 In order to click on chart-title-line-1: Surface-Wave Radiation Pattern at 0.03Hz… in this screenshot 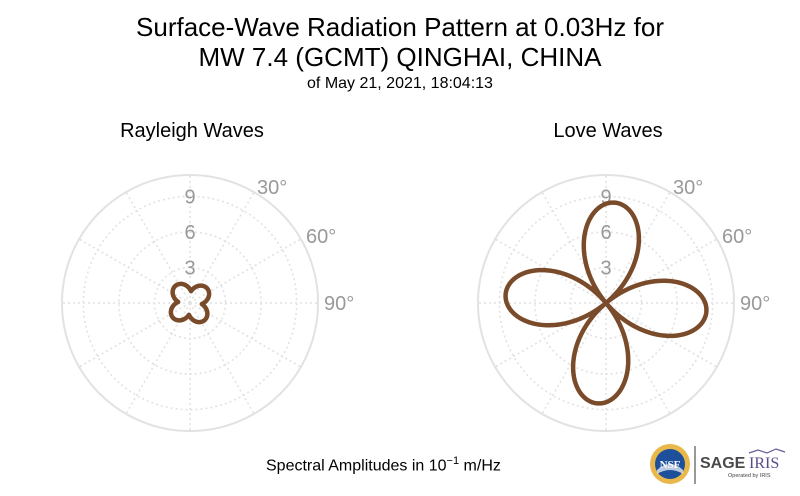, I will do `click(400, 27)`.